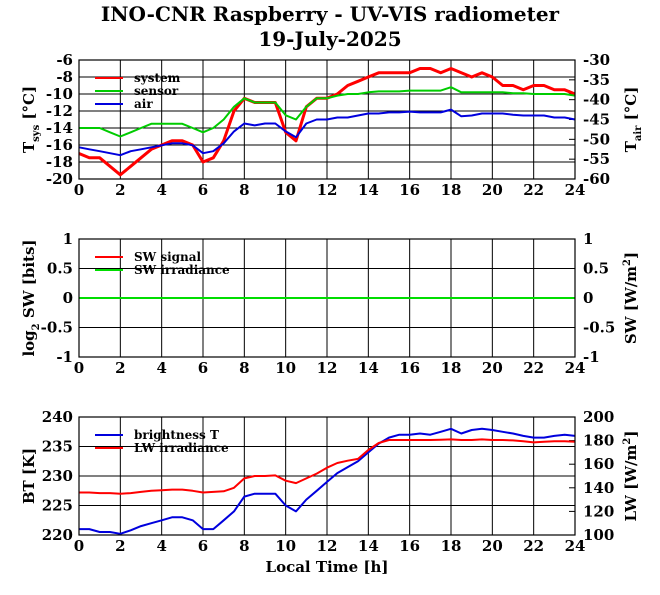 This screenshot has height=595, width=660. Describe the element at coordinates (598, 488) in the screenshot. I see `y-right-tick-label: 140` at that location.